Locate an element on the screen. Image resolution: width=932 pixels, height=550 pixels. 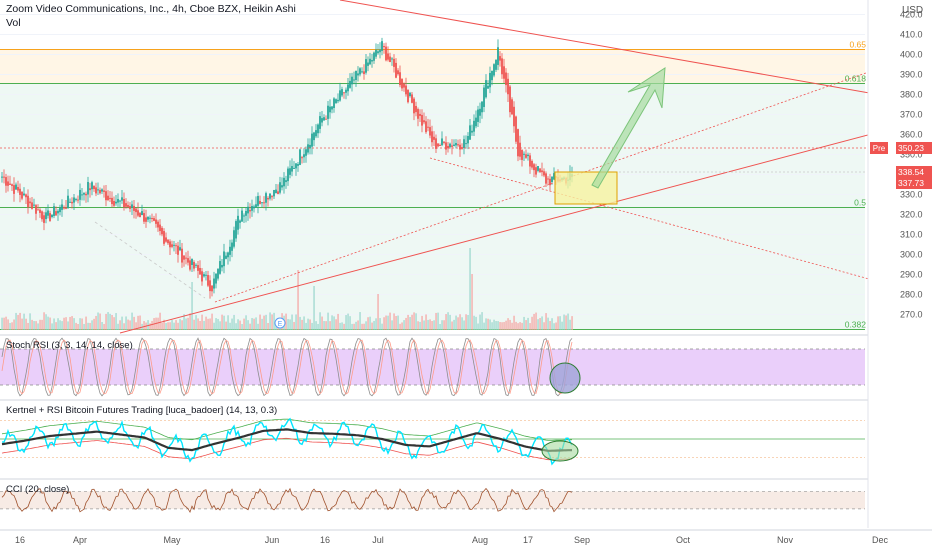
price-tick-label: 380.0 is located at coordinates (911, 95).